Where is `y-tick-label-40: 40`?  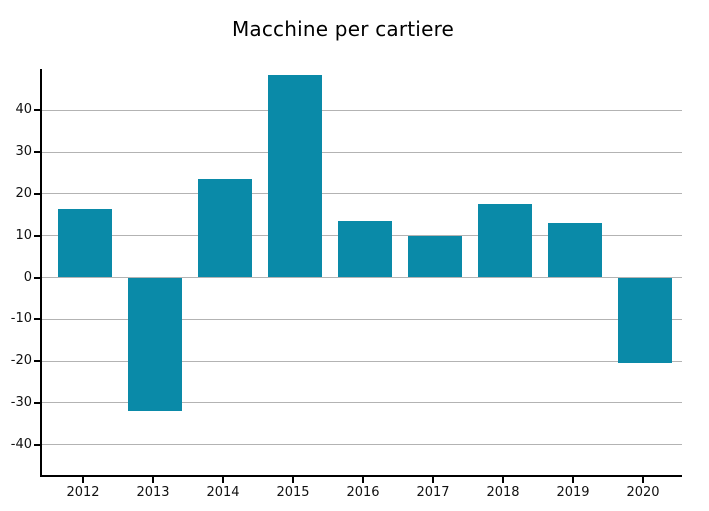
y-tick-label-40: 40 is located at coordinates (23, 110).